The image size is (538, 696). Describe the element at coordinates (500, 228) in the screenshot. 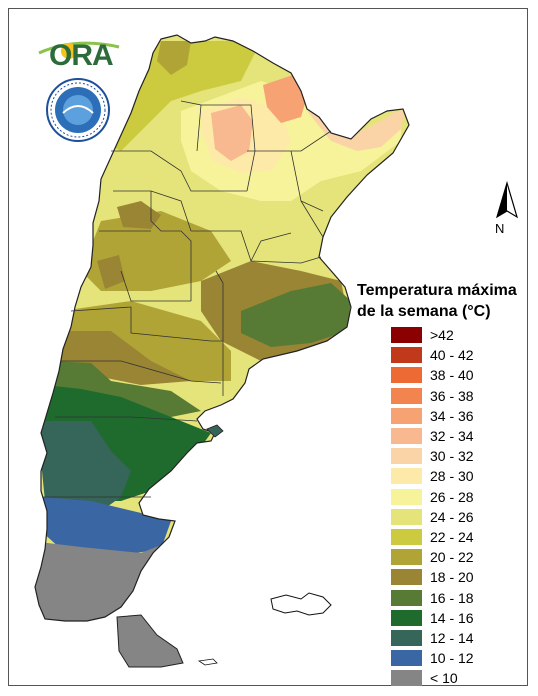

I see `north-label: N` at that location.